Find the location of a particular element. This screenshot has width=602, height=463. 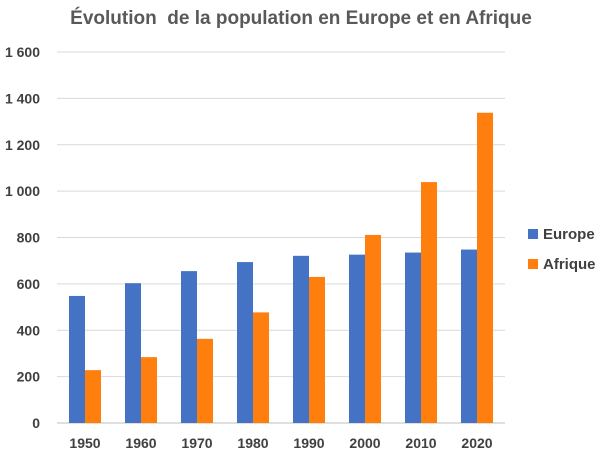

x-tick-label: 1960 is located at coordinates (140, 443).